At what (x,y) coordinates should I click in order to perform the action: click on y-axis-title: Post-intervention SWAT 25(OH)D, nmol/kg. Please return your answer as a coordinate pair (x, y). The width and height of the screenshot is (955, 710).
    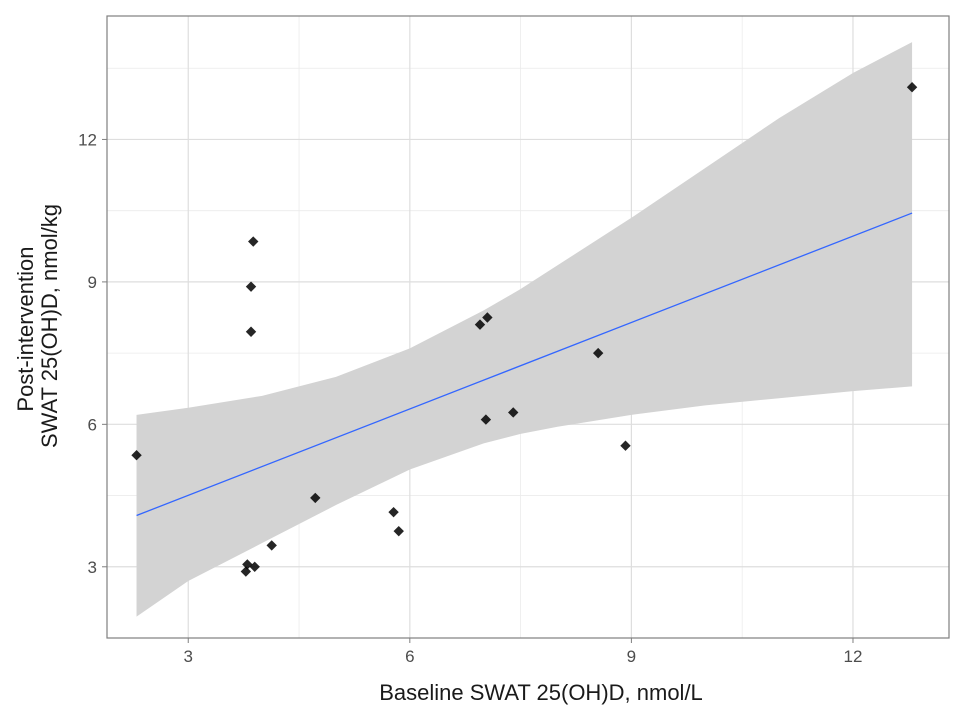
    Looking at the image, I should click on (37, 326).